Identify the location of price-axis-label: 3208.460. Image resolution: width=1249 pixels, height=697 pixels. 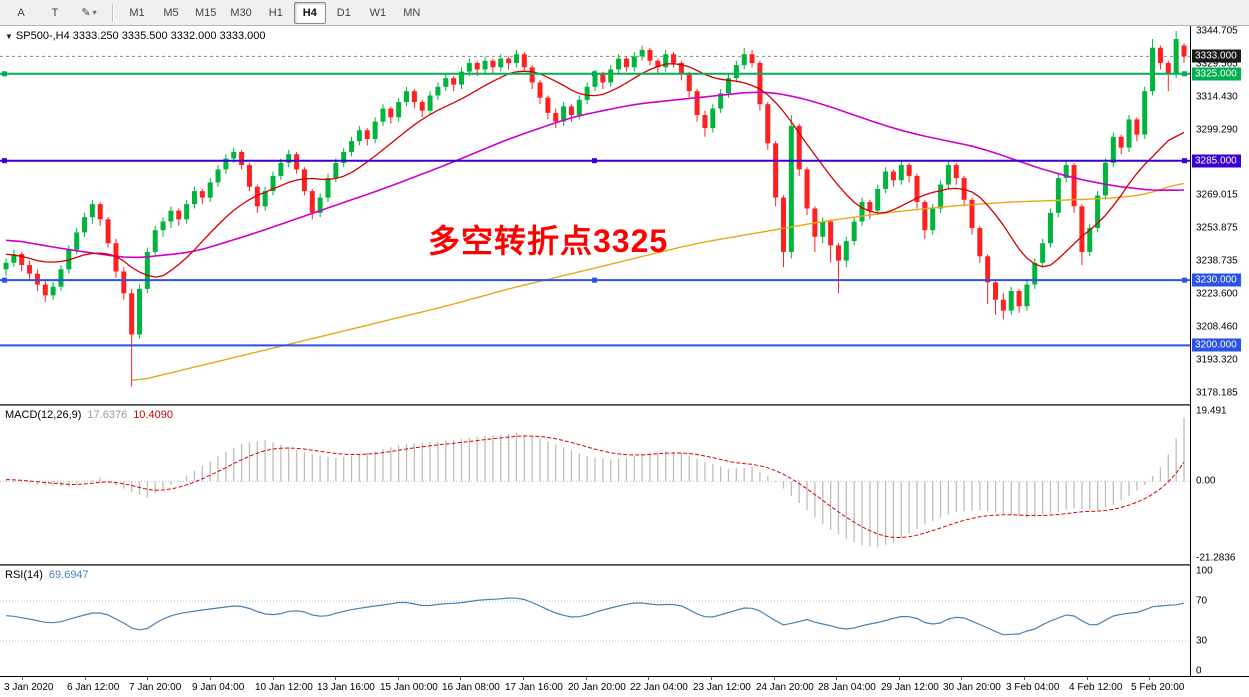
(1217, 327).